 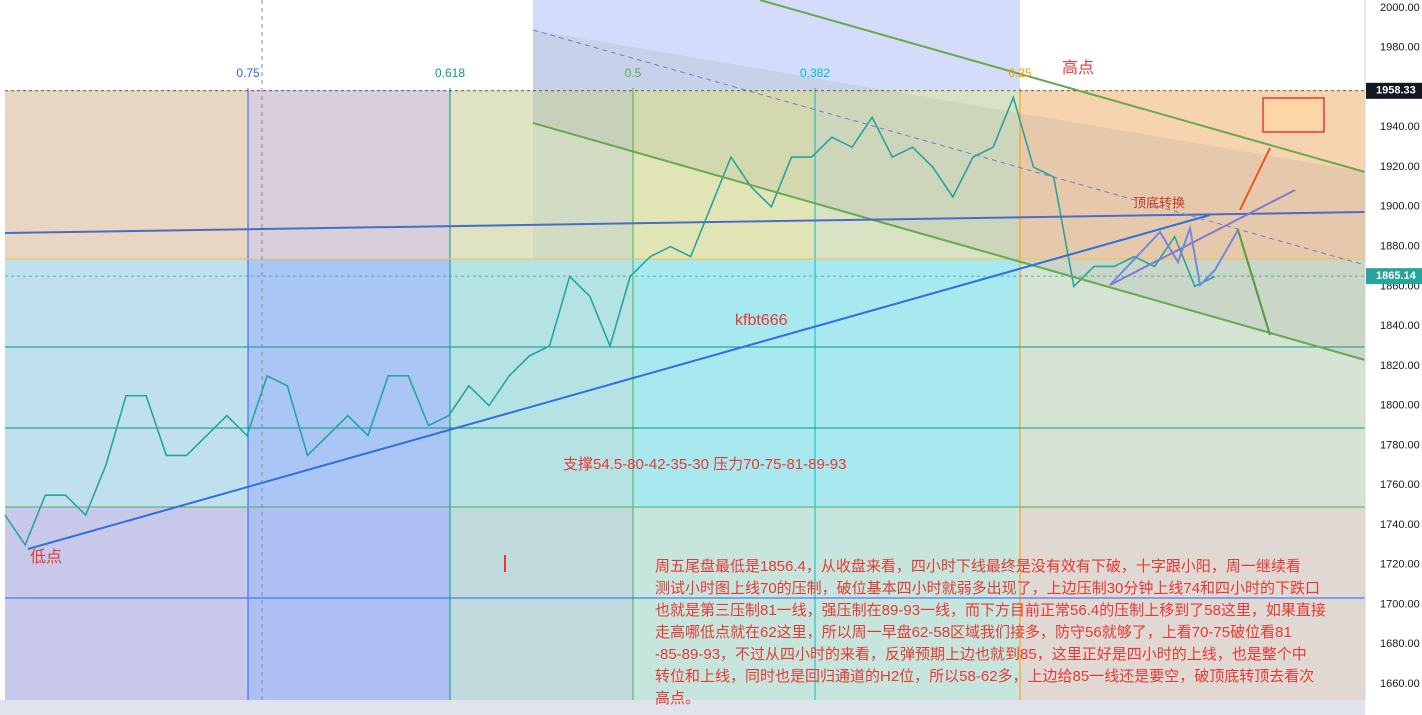 I want to click on price-label: 1865.14, so click(x=1396, y=276).